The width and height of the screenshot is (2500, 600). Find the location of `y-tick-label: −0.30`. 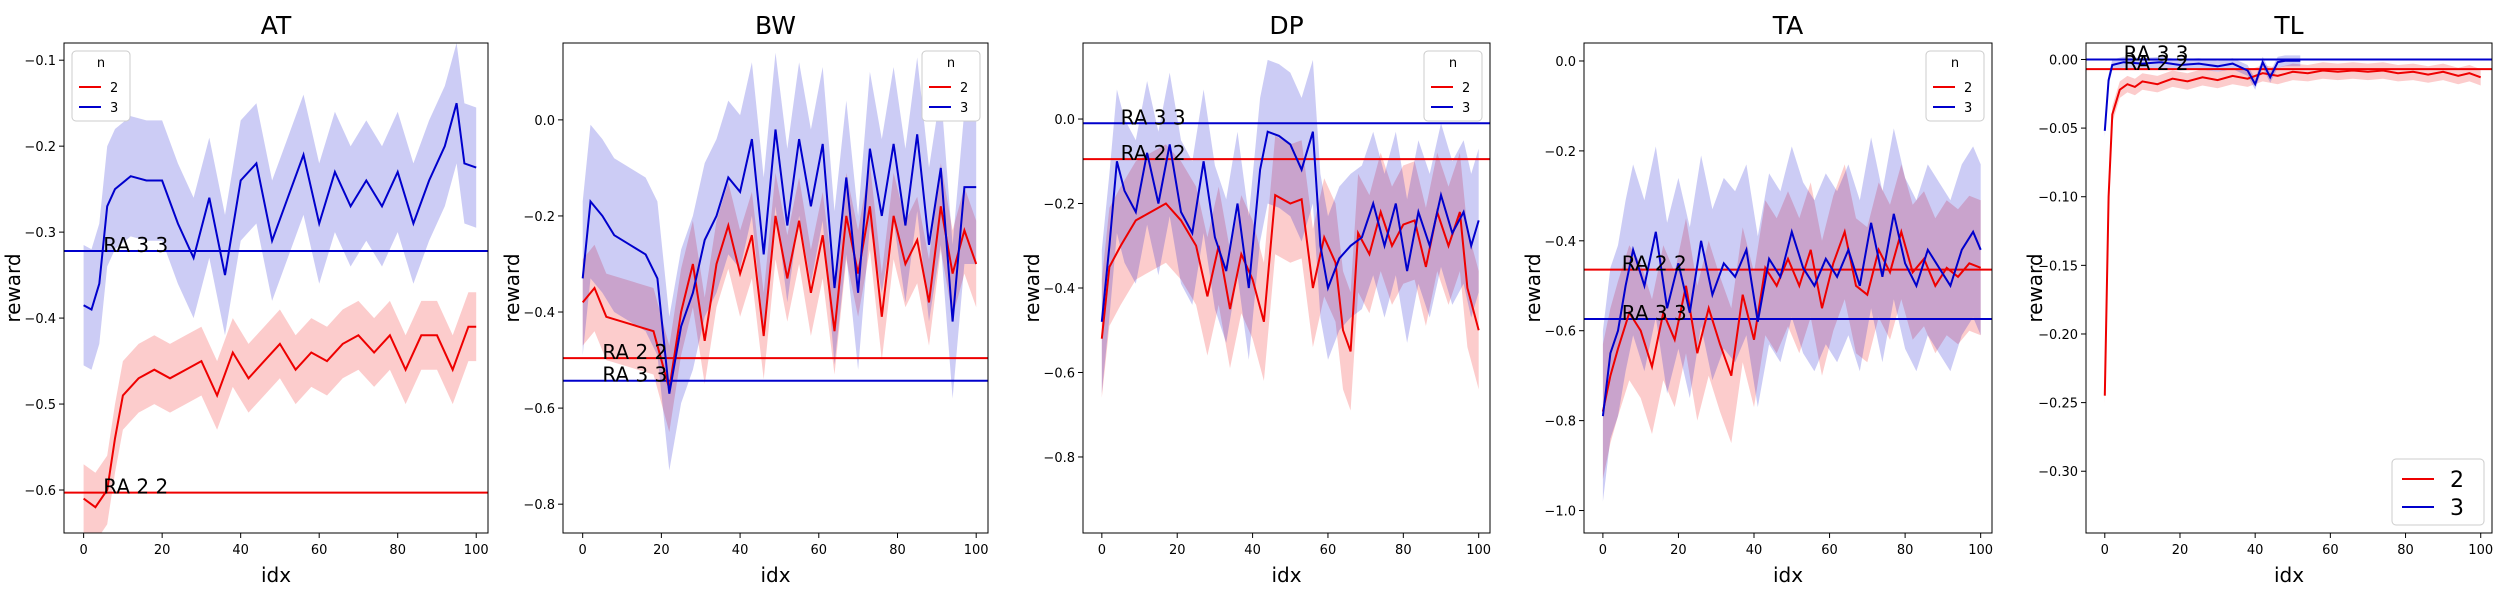

y-tick-label: −0.30 is located at coordinates (2058, 472).